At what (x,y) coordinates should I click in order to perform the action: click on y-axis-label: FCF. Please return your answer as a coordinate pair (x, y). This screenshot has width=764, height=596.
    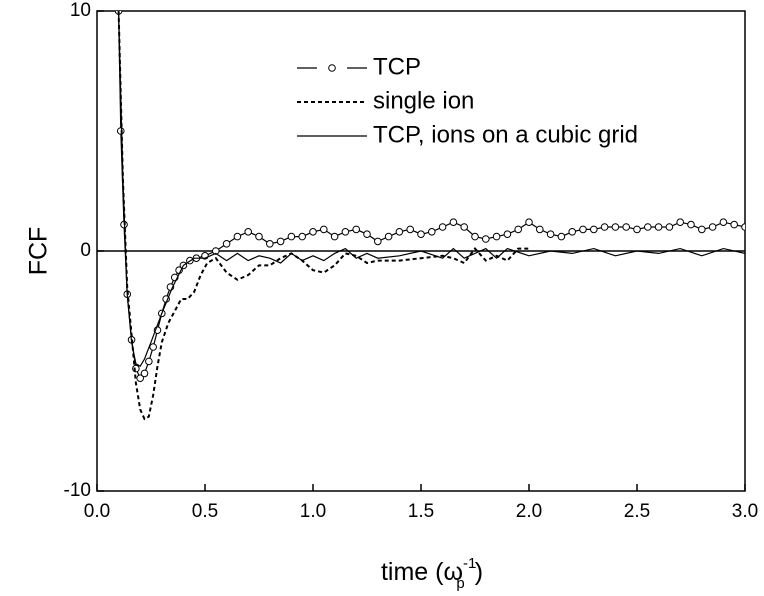
    Looking at the image, I should click on (39, 251).